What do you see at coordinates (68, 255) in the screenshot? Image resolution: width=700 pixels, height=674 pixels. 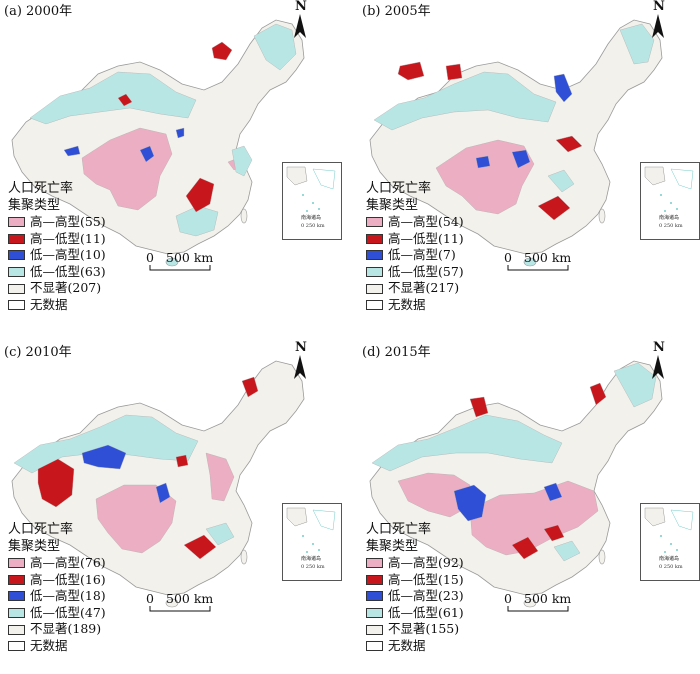 I see `legend-label: 低—高型(10)` at bounding box center [68, 255].